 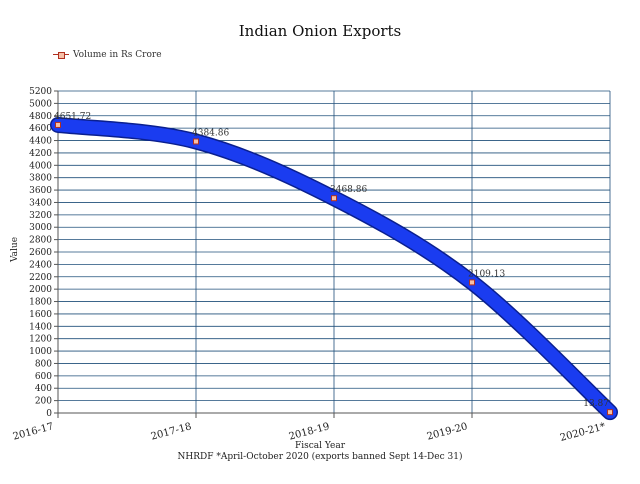 I want to click on legend-swatch, so click(x=61, y=55).